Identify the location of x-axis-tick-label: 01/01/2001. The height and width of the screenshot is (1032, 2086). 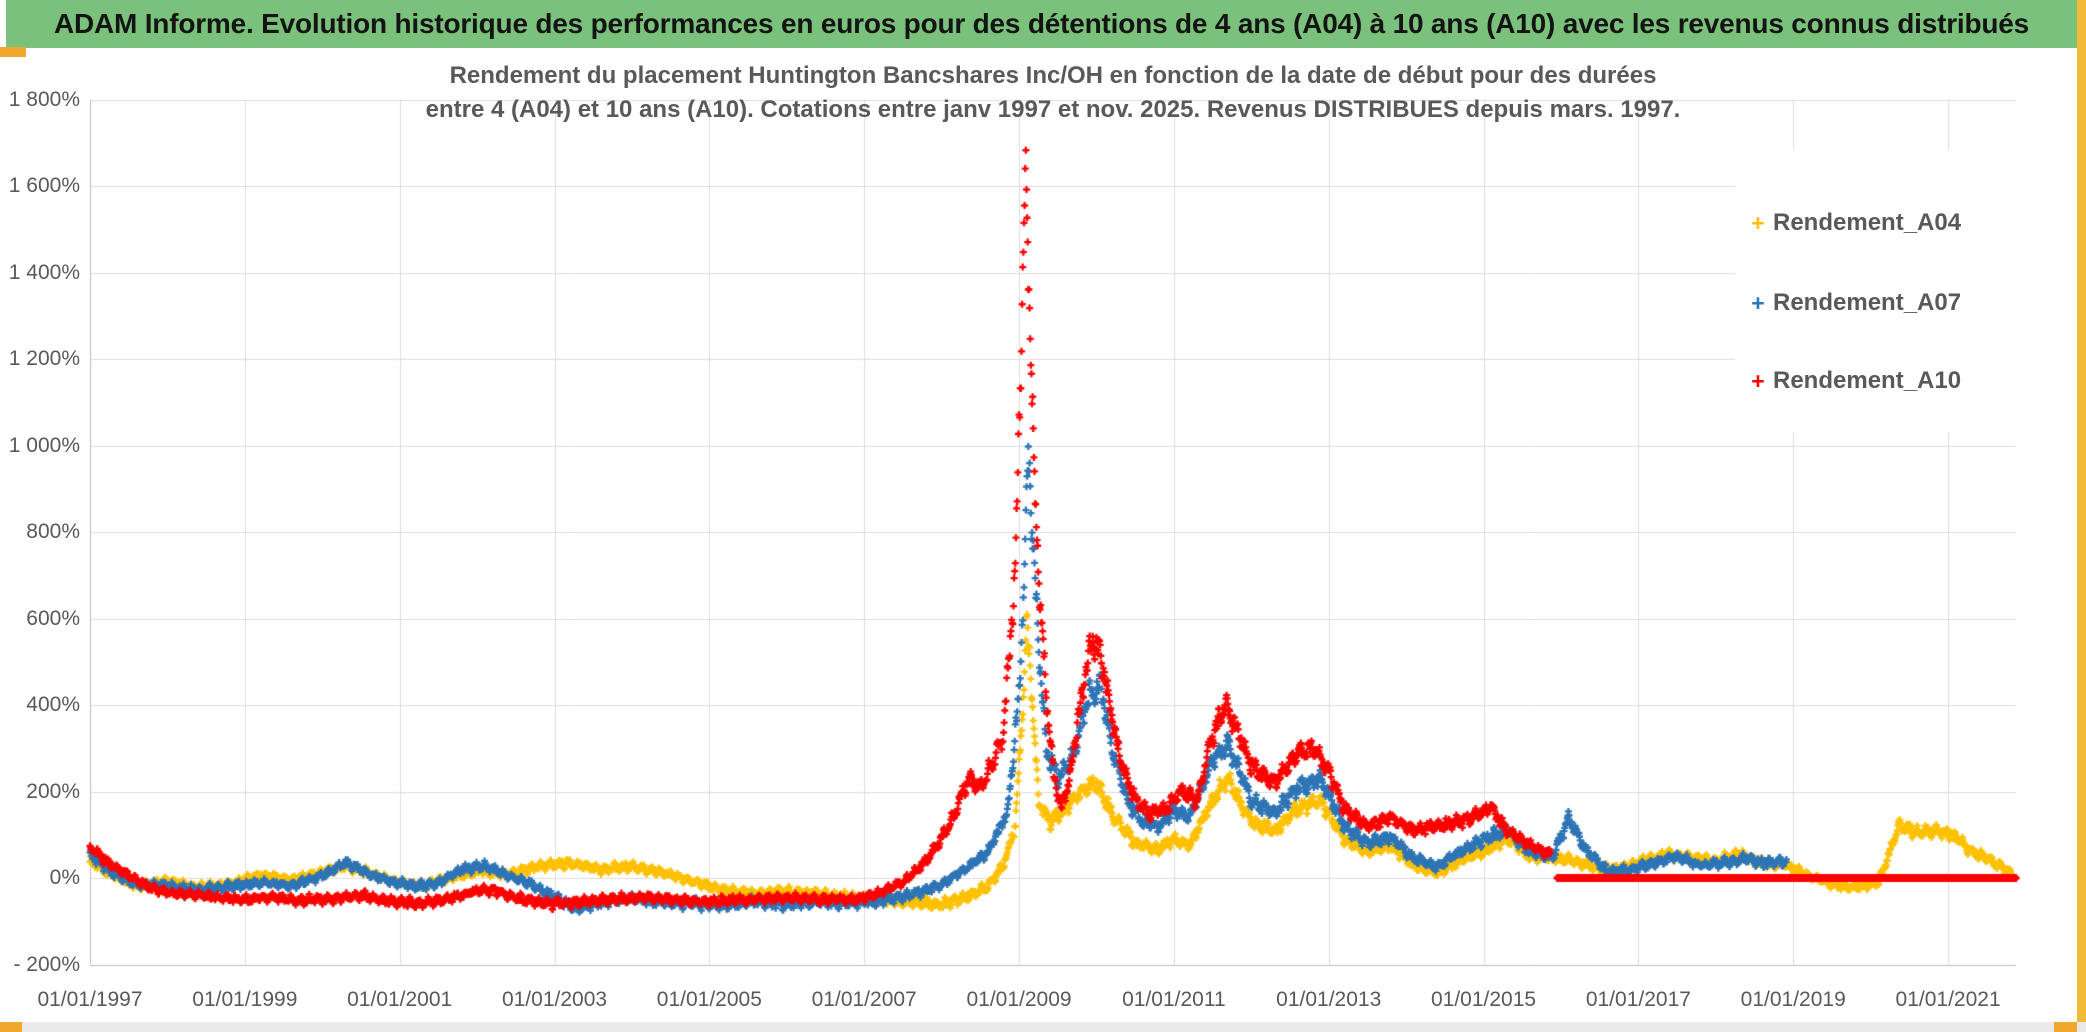
(400, 999).